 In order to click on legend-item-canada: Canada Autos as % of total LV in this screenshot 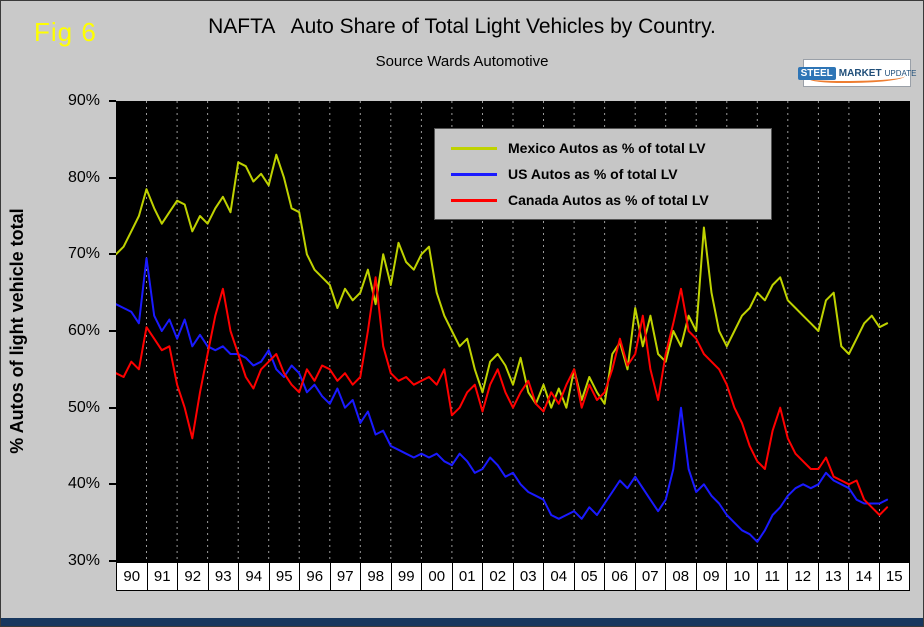, I will do `click(603, 200)`.